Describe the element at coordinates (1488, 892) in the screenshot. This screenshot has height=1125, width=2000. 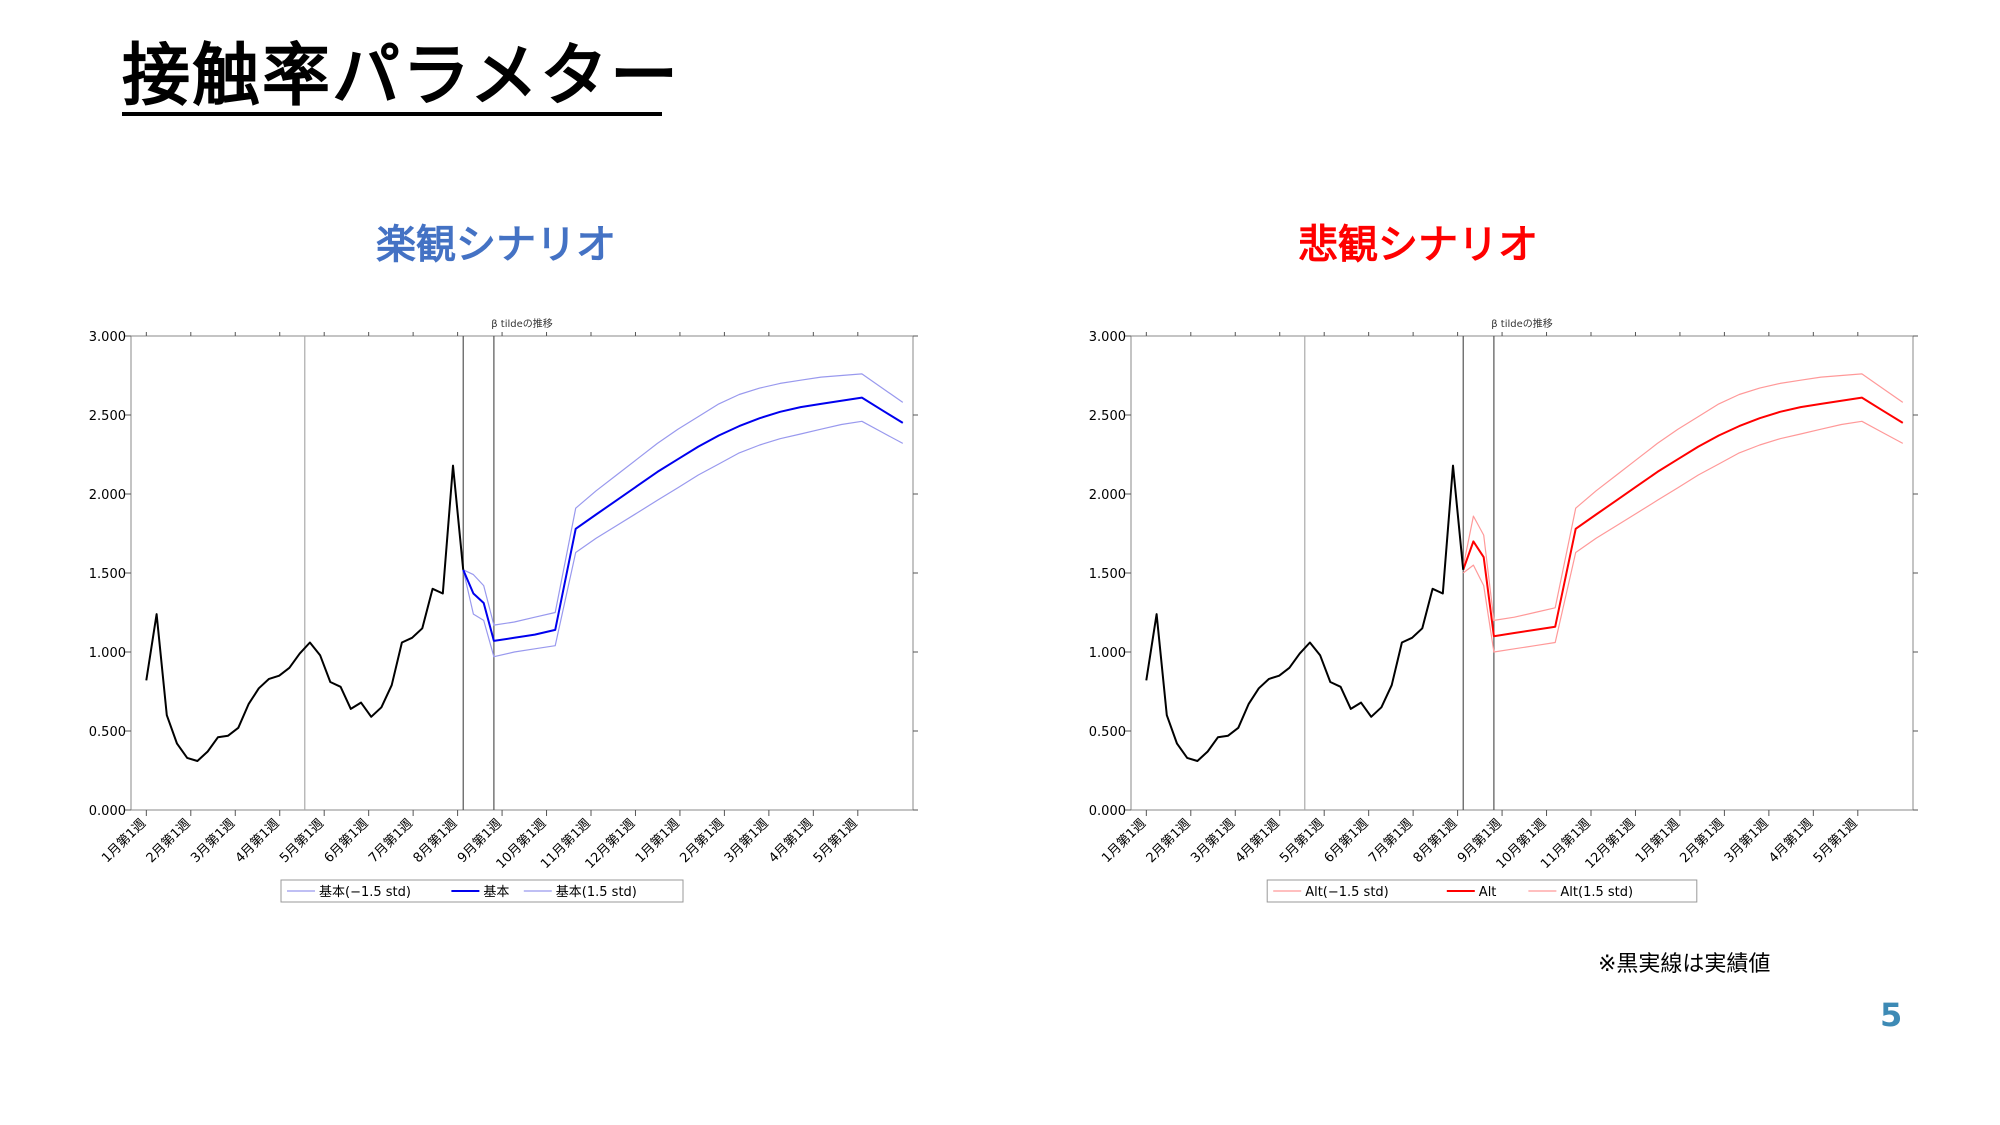
I see `legend-label: Alt` at that location.